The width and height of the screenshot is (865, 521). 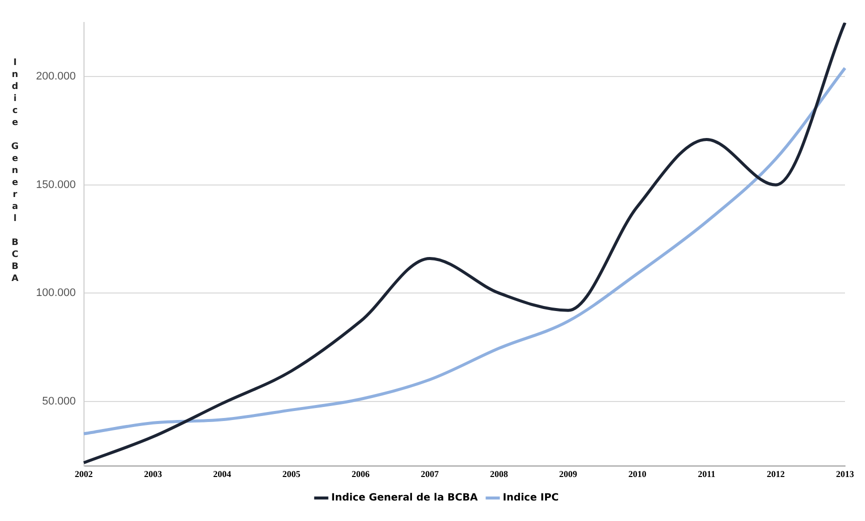 I want to click on x-tick-label: 2002, so click(x=84, y=473).